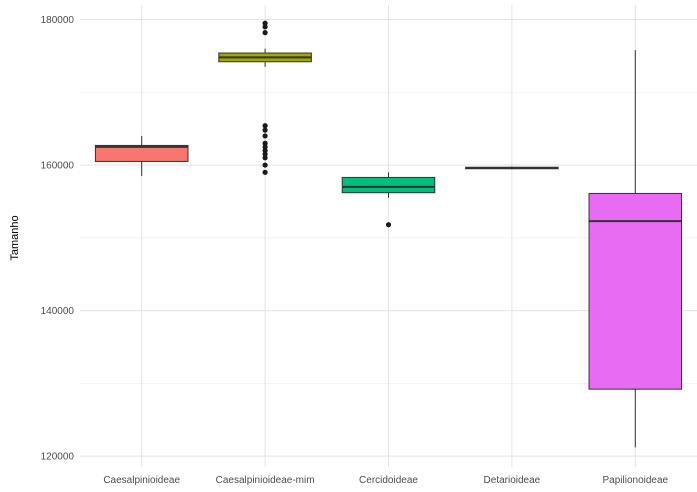 Image resolution: width=697 pixels, height=492 pixels. What do you see at coordinates (58, 311) in the screenshot?
I see `y-tick-label: 140000` at bounding box center [58, 311].